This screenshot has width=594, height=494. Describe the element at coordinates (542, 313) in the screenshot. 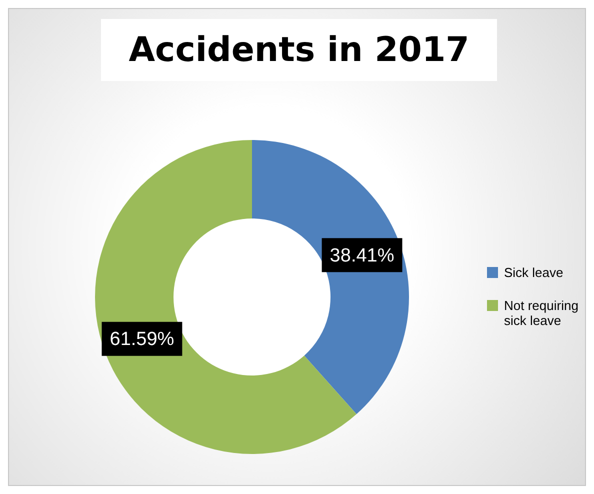

I see `legend-label: Not requiring sick leave` at that location.